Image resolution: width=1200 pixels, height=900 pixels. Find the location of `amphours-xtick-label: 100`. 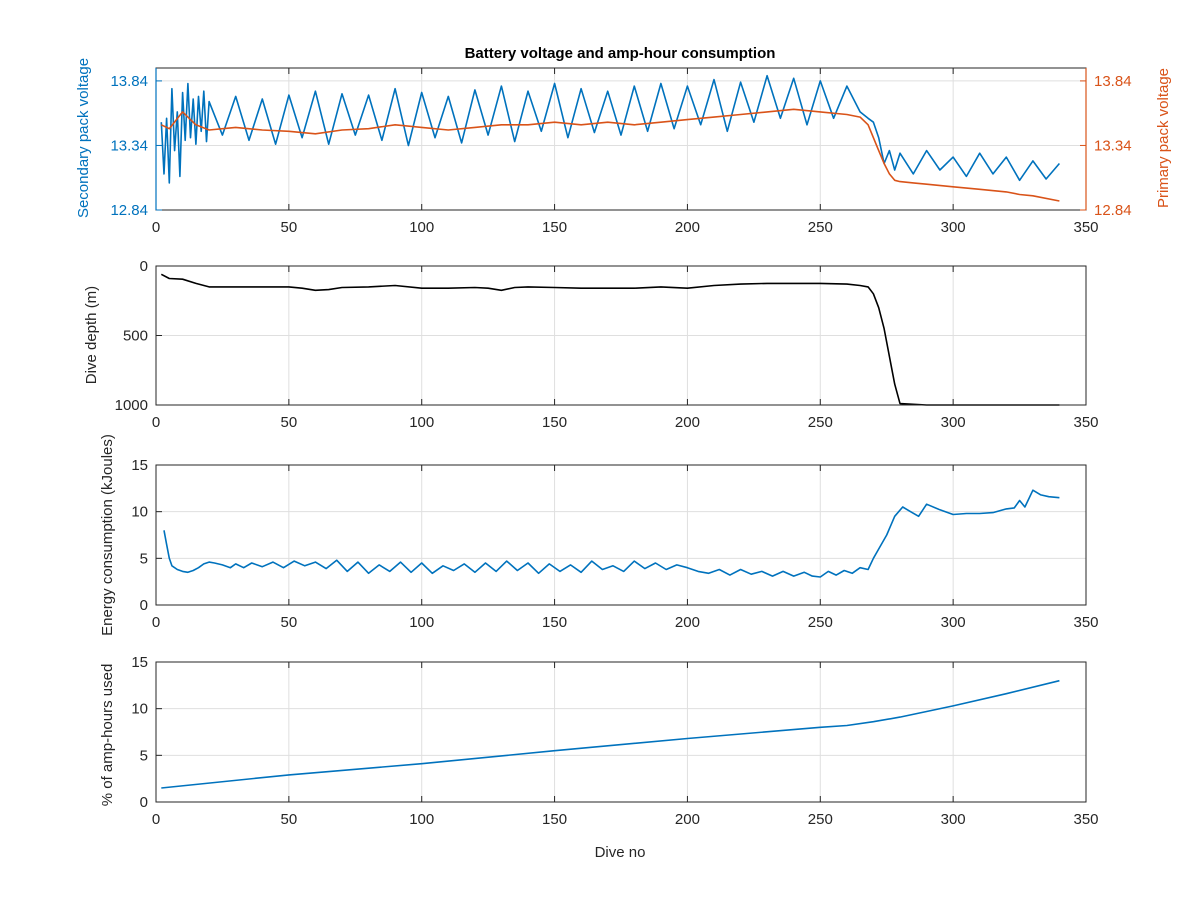

amphours-xtick-label: 100 is located at coordinates (421, 819).